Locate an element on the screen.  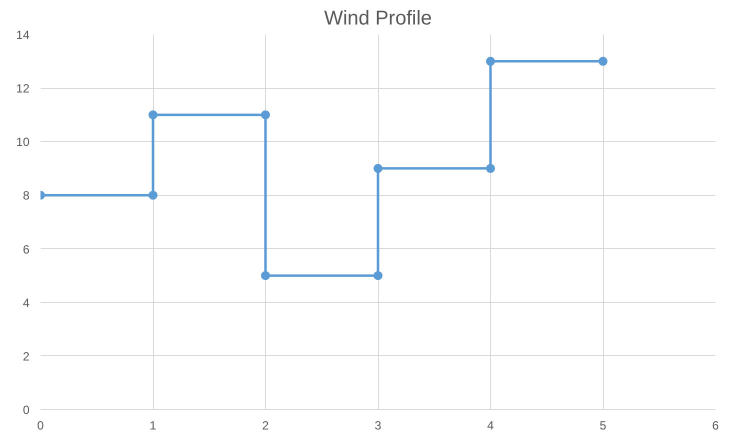
y-tick-label: 4 is located at coordinates (26, 303).